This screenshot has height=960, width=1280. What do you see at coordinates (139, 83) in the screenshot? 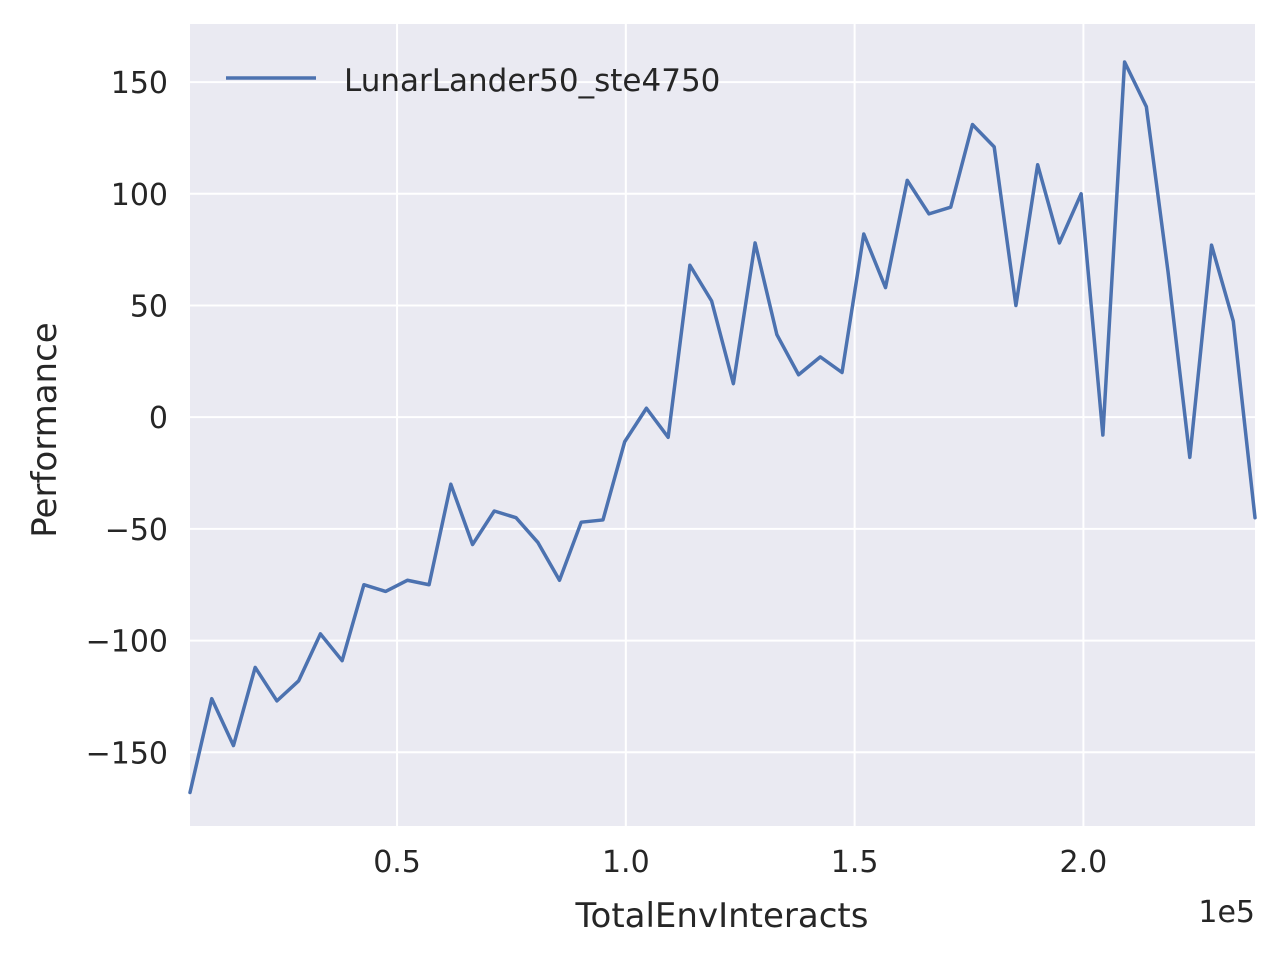
I see `y-tick-label: 150` at bounding box center [139, 83].